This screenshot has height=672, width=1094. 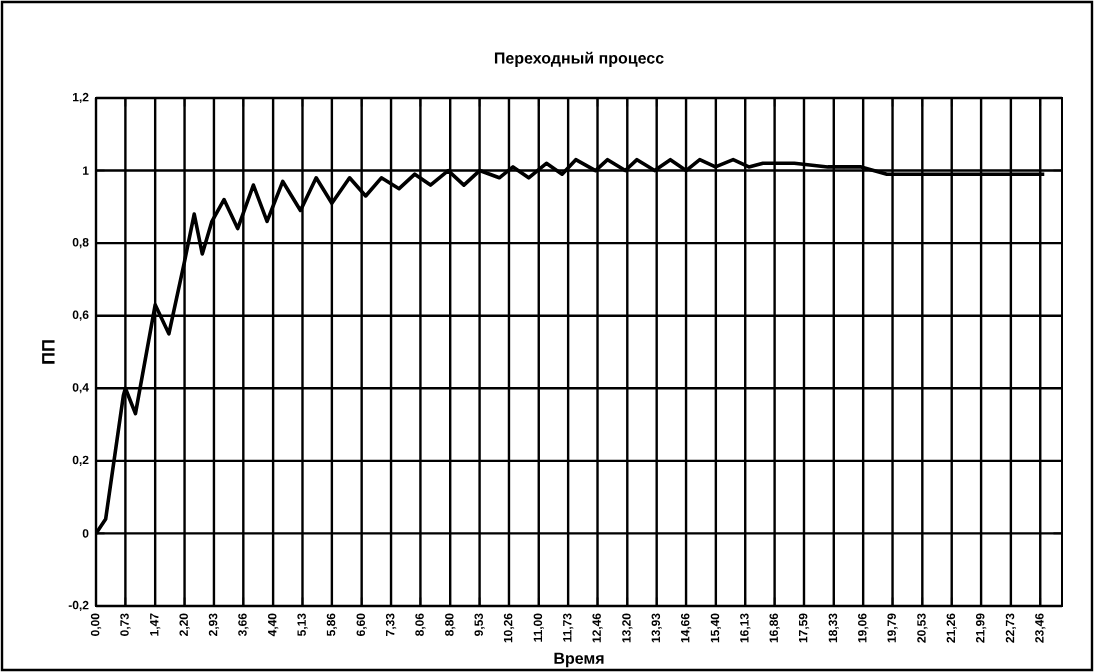 What do you see at coordinates (48, 352) in the screenshot?
I see `y-axis-title: ПП` at bounding box center [48, 352].